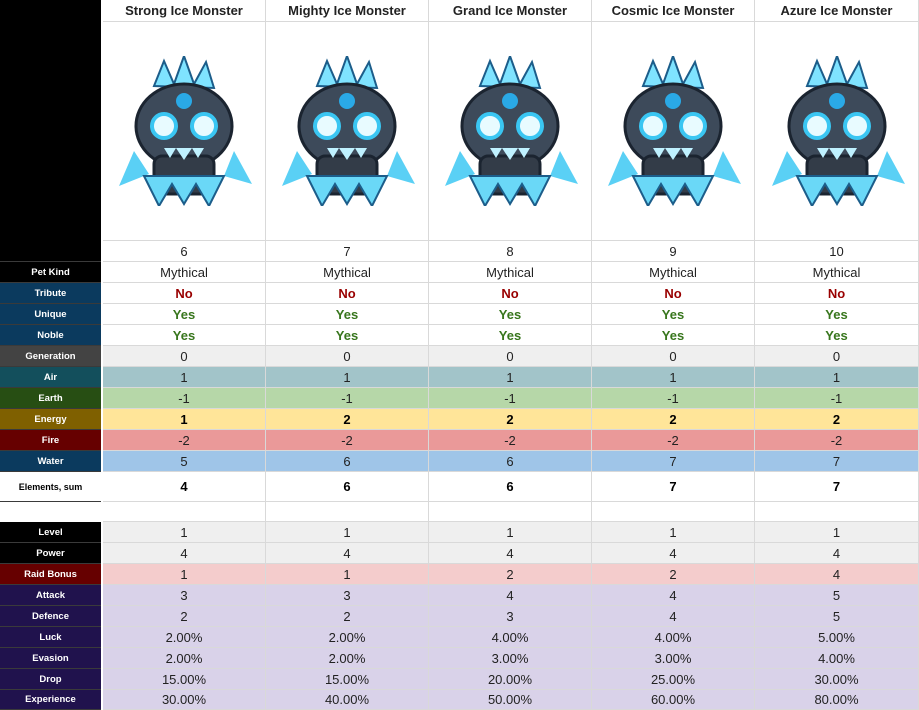 The width and height of the screenshot is (919, 710). What do you see at coordinates (184, 11) in the screenshot?
I see `column-header: Strong Ice Monster` at bounding box center [184, 11].